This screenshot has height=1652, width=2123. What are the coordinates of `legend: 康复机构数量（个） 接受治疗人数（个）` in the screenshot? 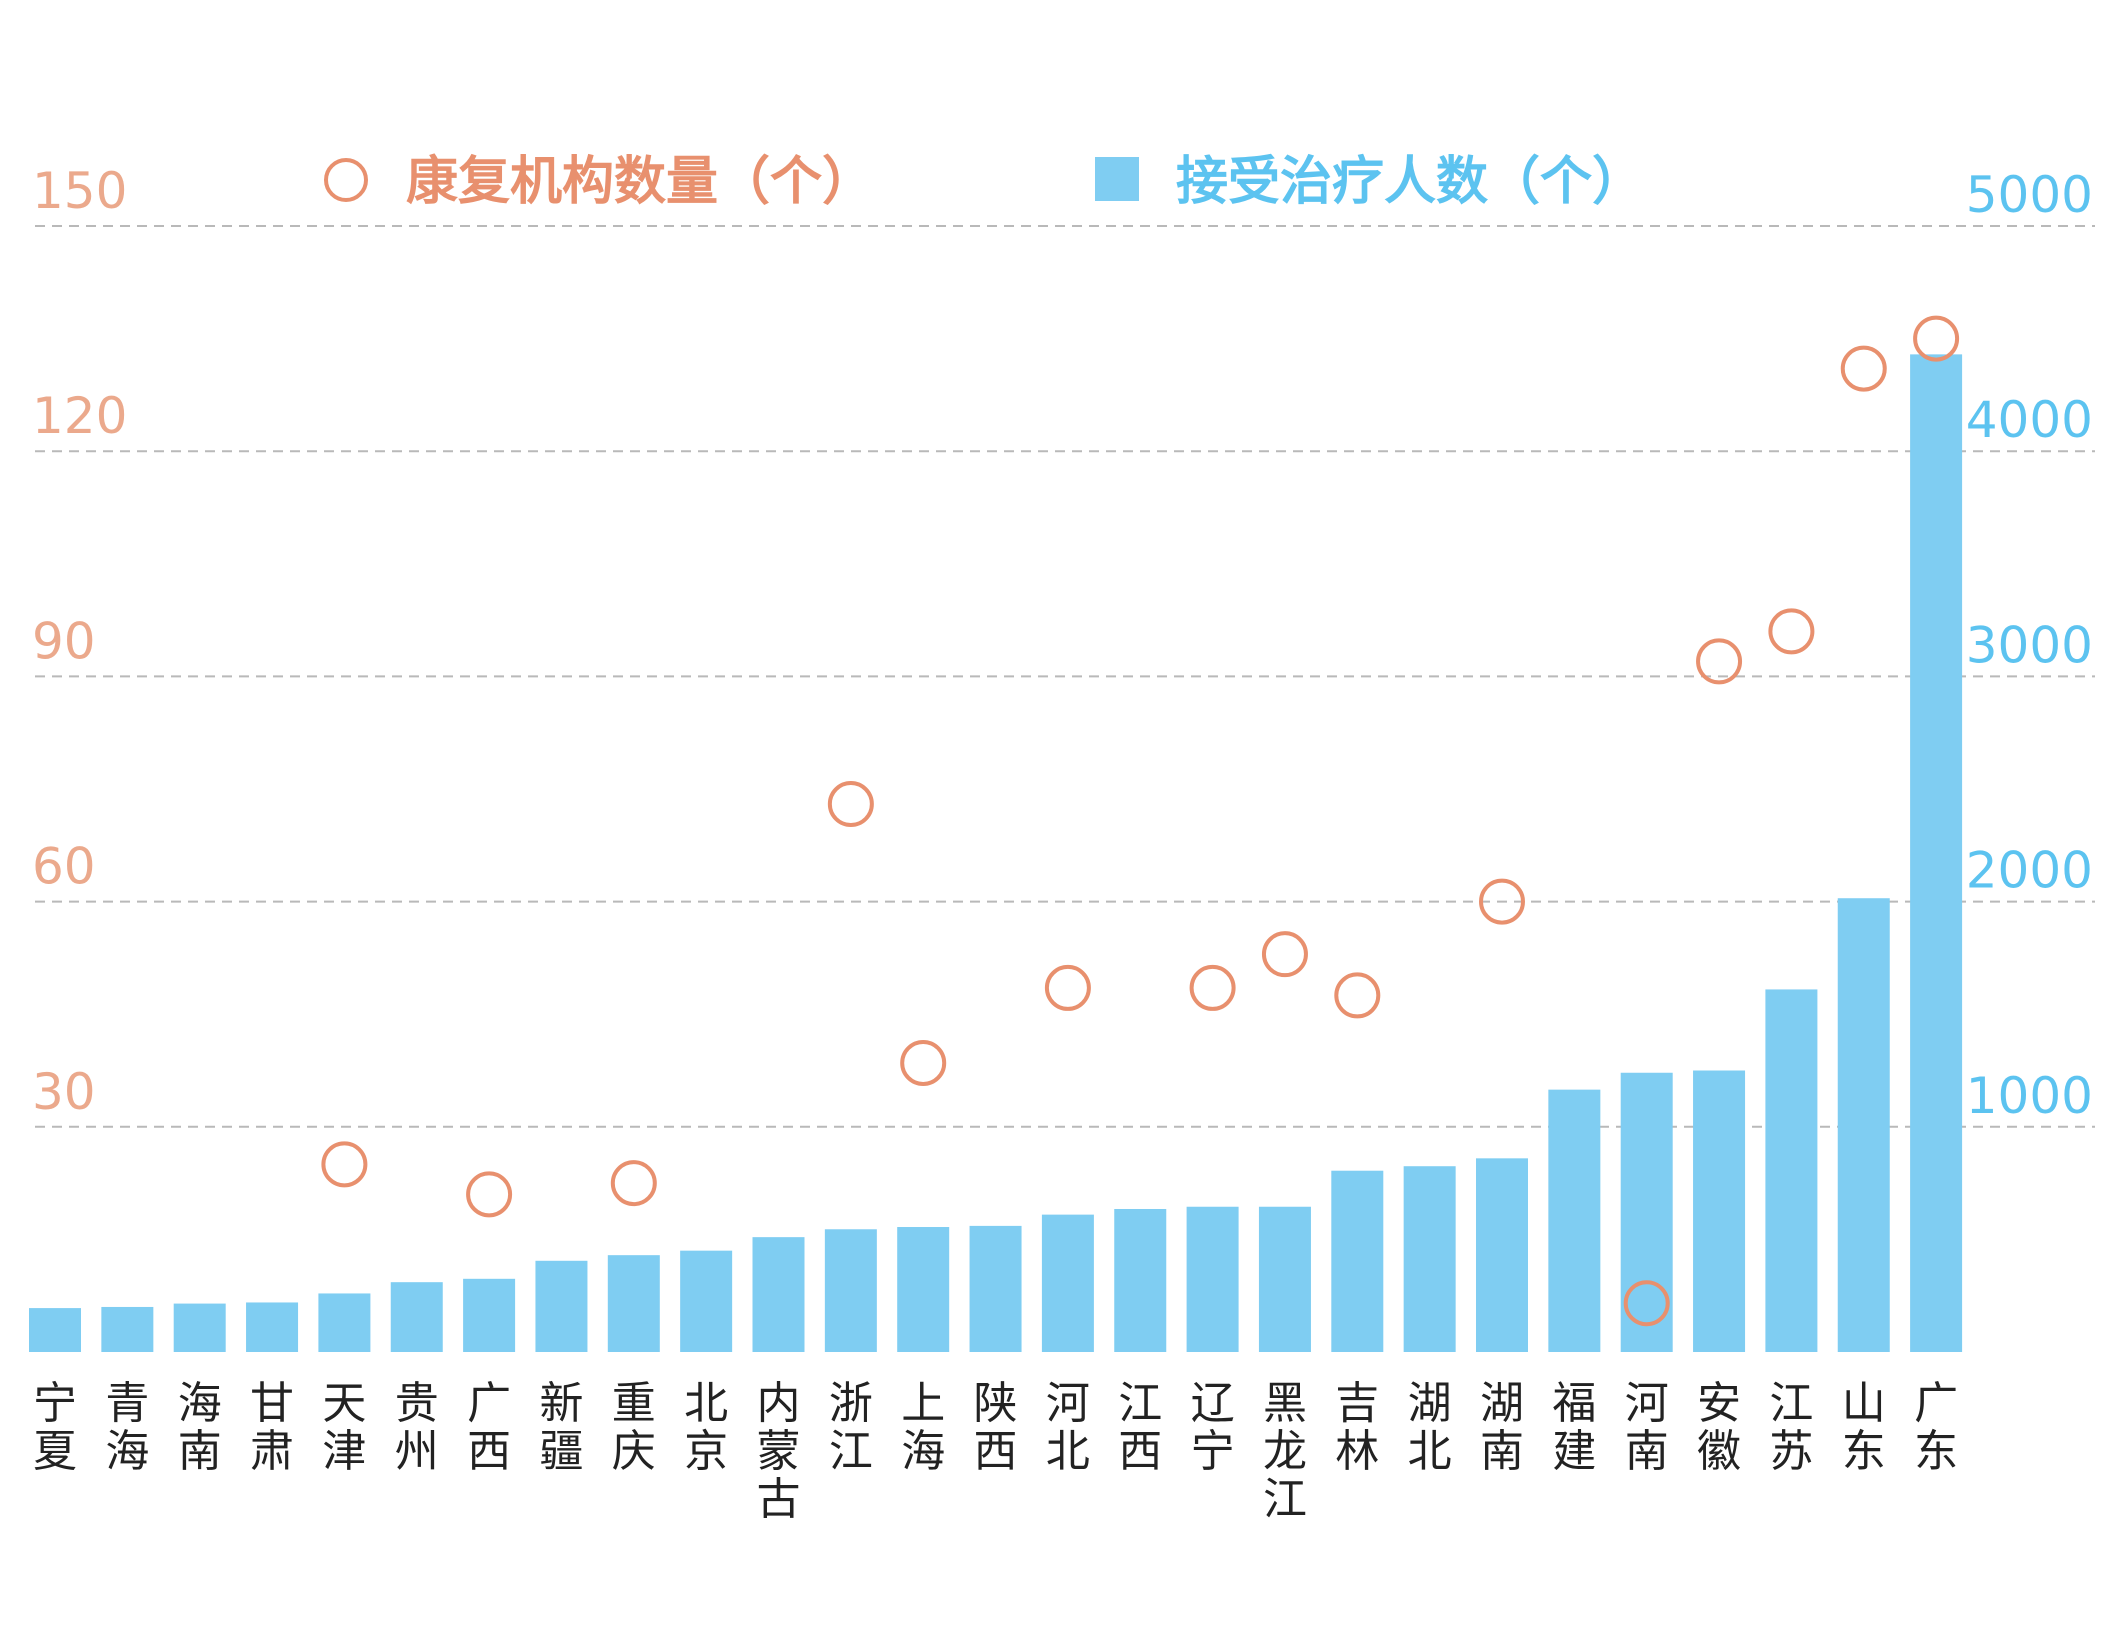 It's located at (984, 182).